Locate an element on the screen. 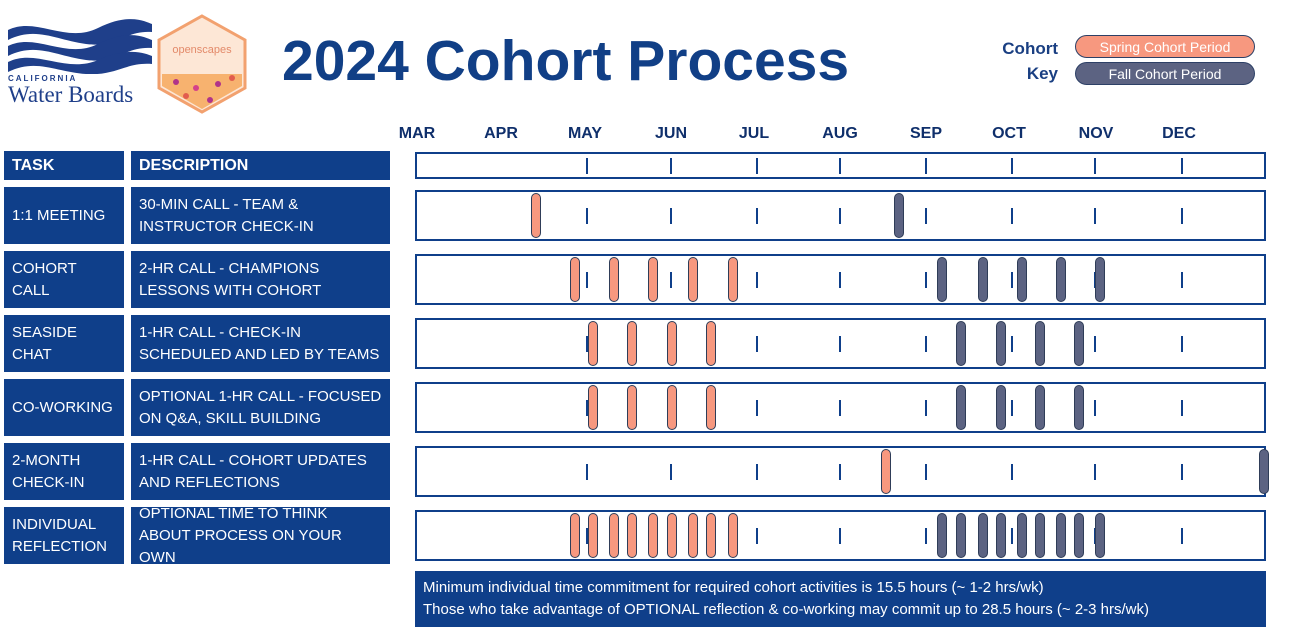  water-boards-name: Water Boards is located at coordinates (71, 94).